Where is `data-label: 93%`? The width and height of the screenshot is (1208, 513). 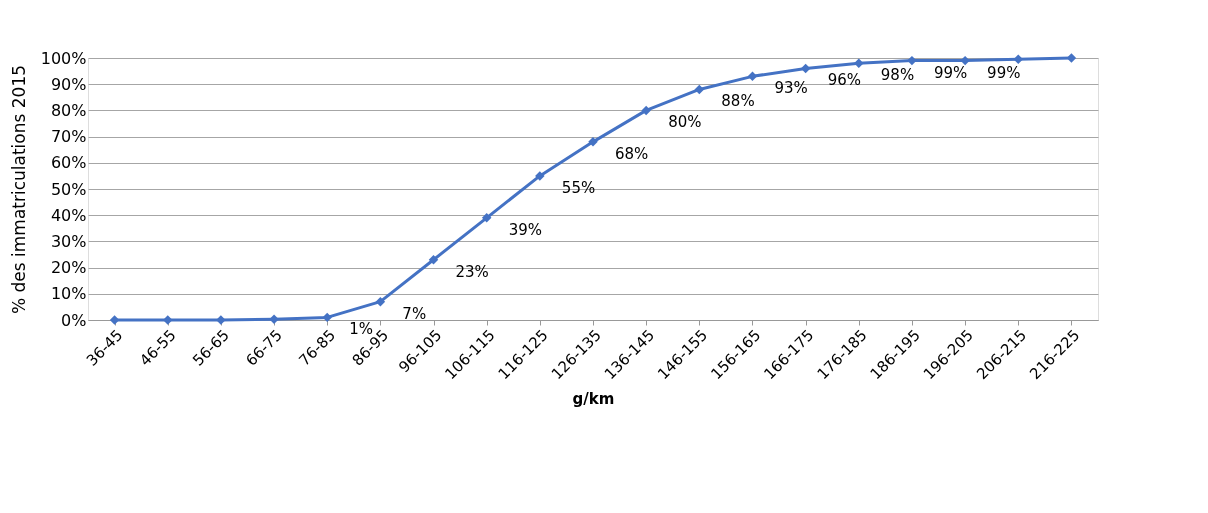 data-label: 93% is located at coordinates (791, 88).